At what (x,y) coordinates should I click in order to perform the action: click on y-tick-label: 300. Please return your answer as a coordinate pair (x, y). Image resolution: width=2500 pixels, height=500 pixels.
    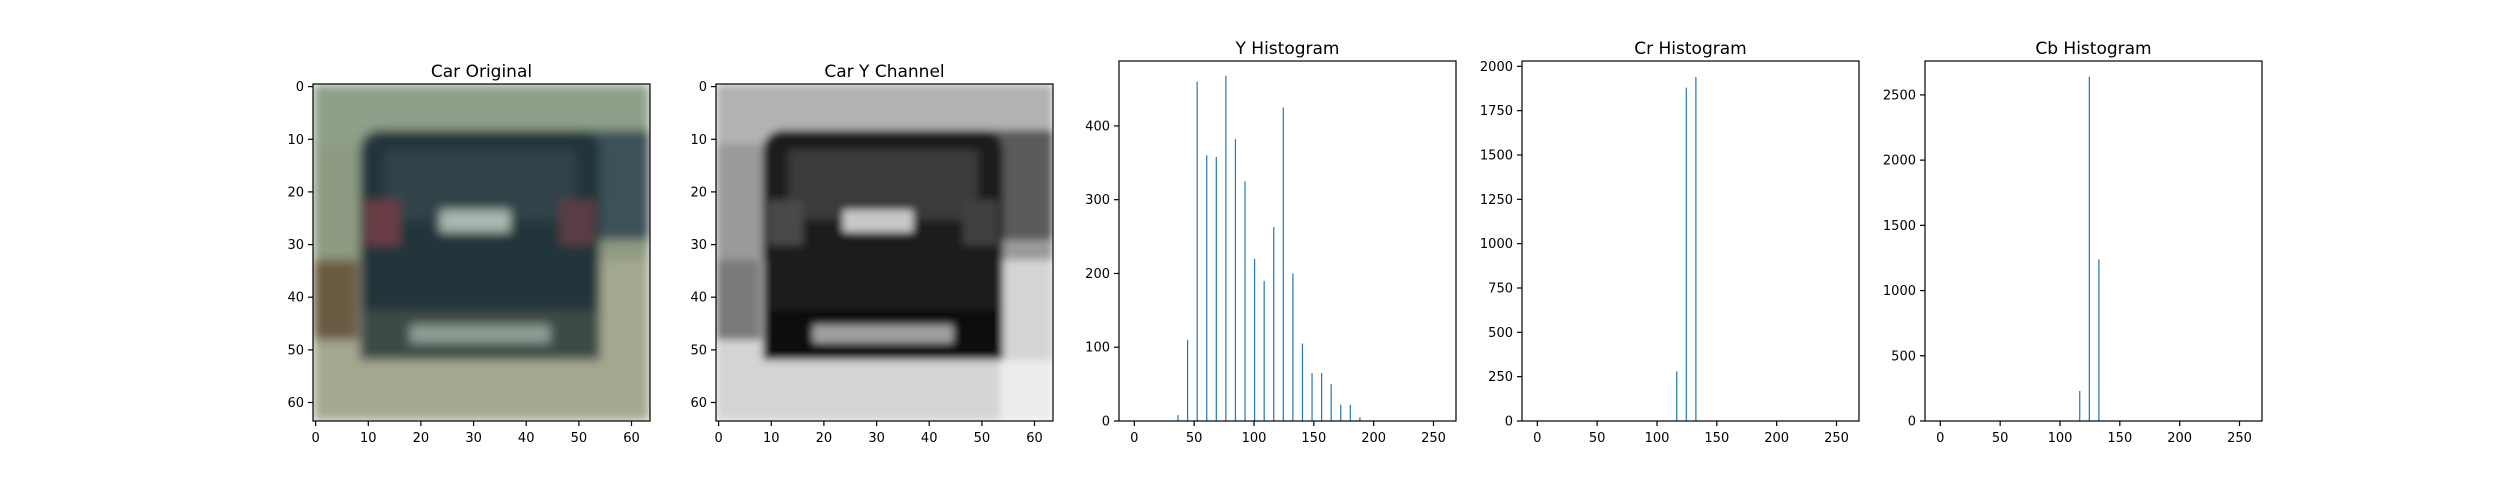
    Looking at the image, I should click on (1097, 200).